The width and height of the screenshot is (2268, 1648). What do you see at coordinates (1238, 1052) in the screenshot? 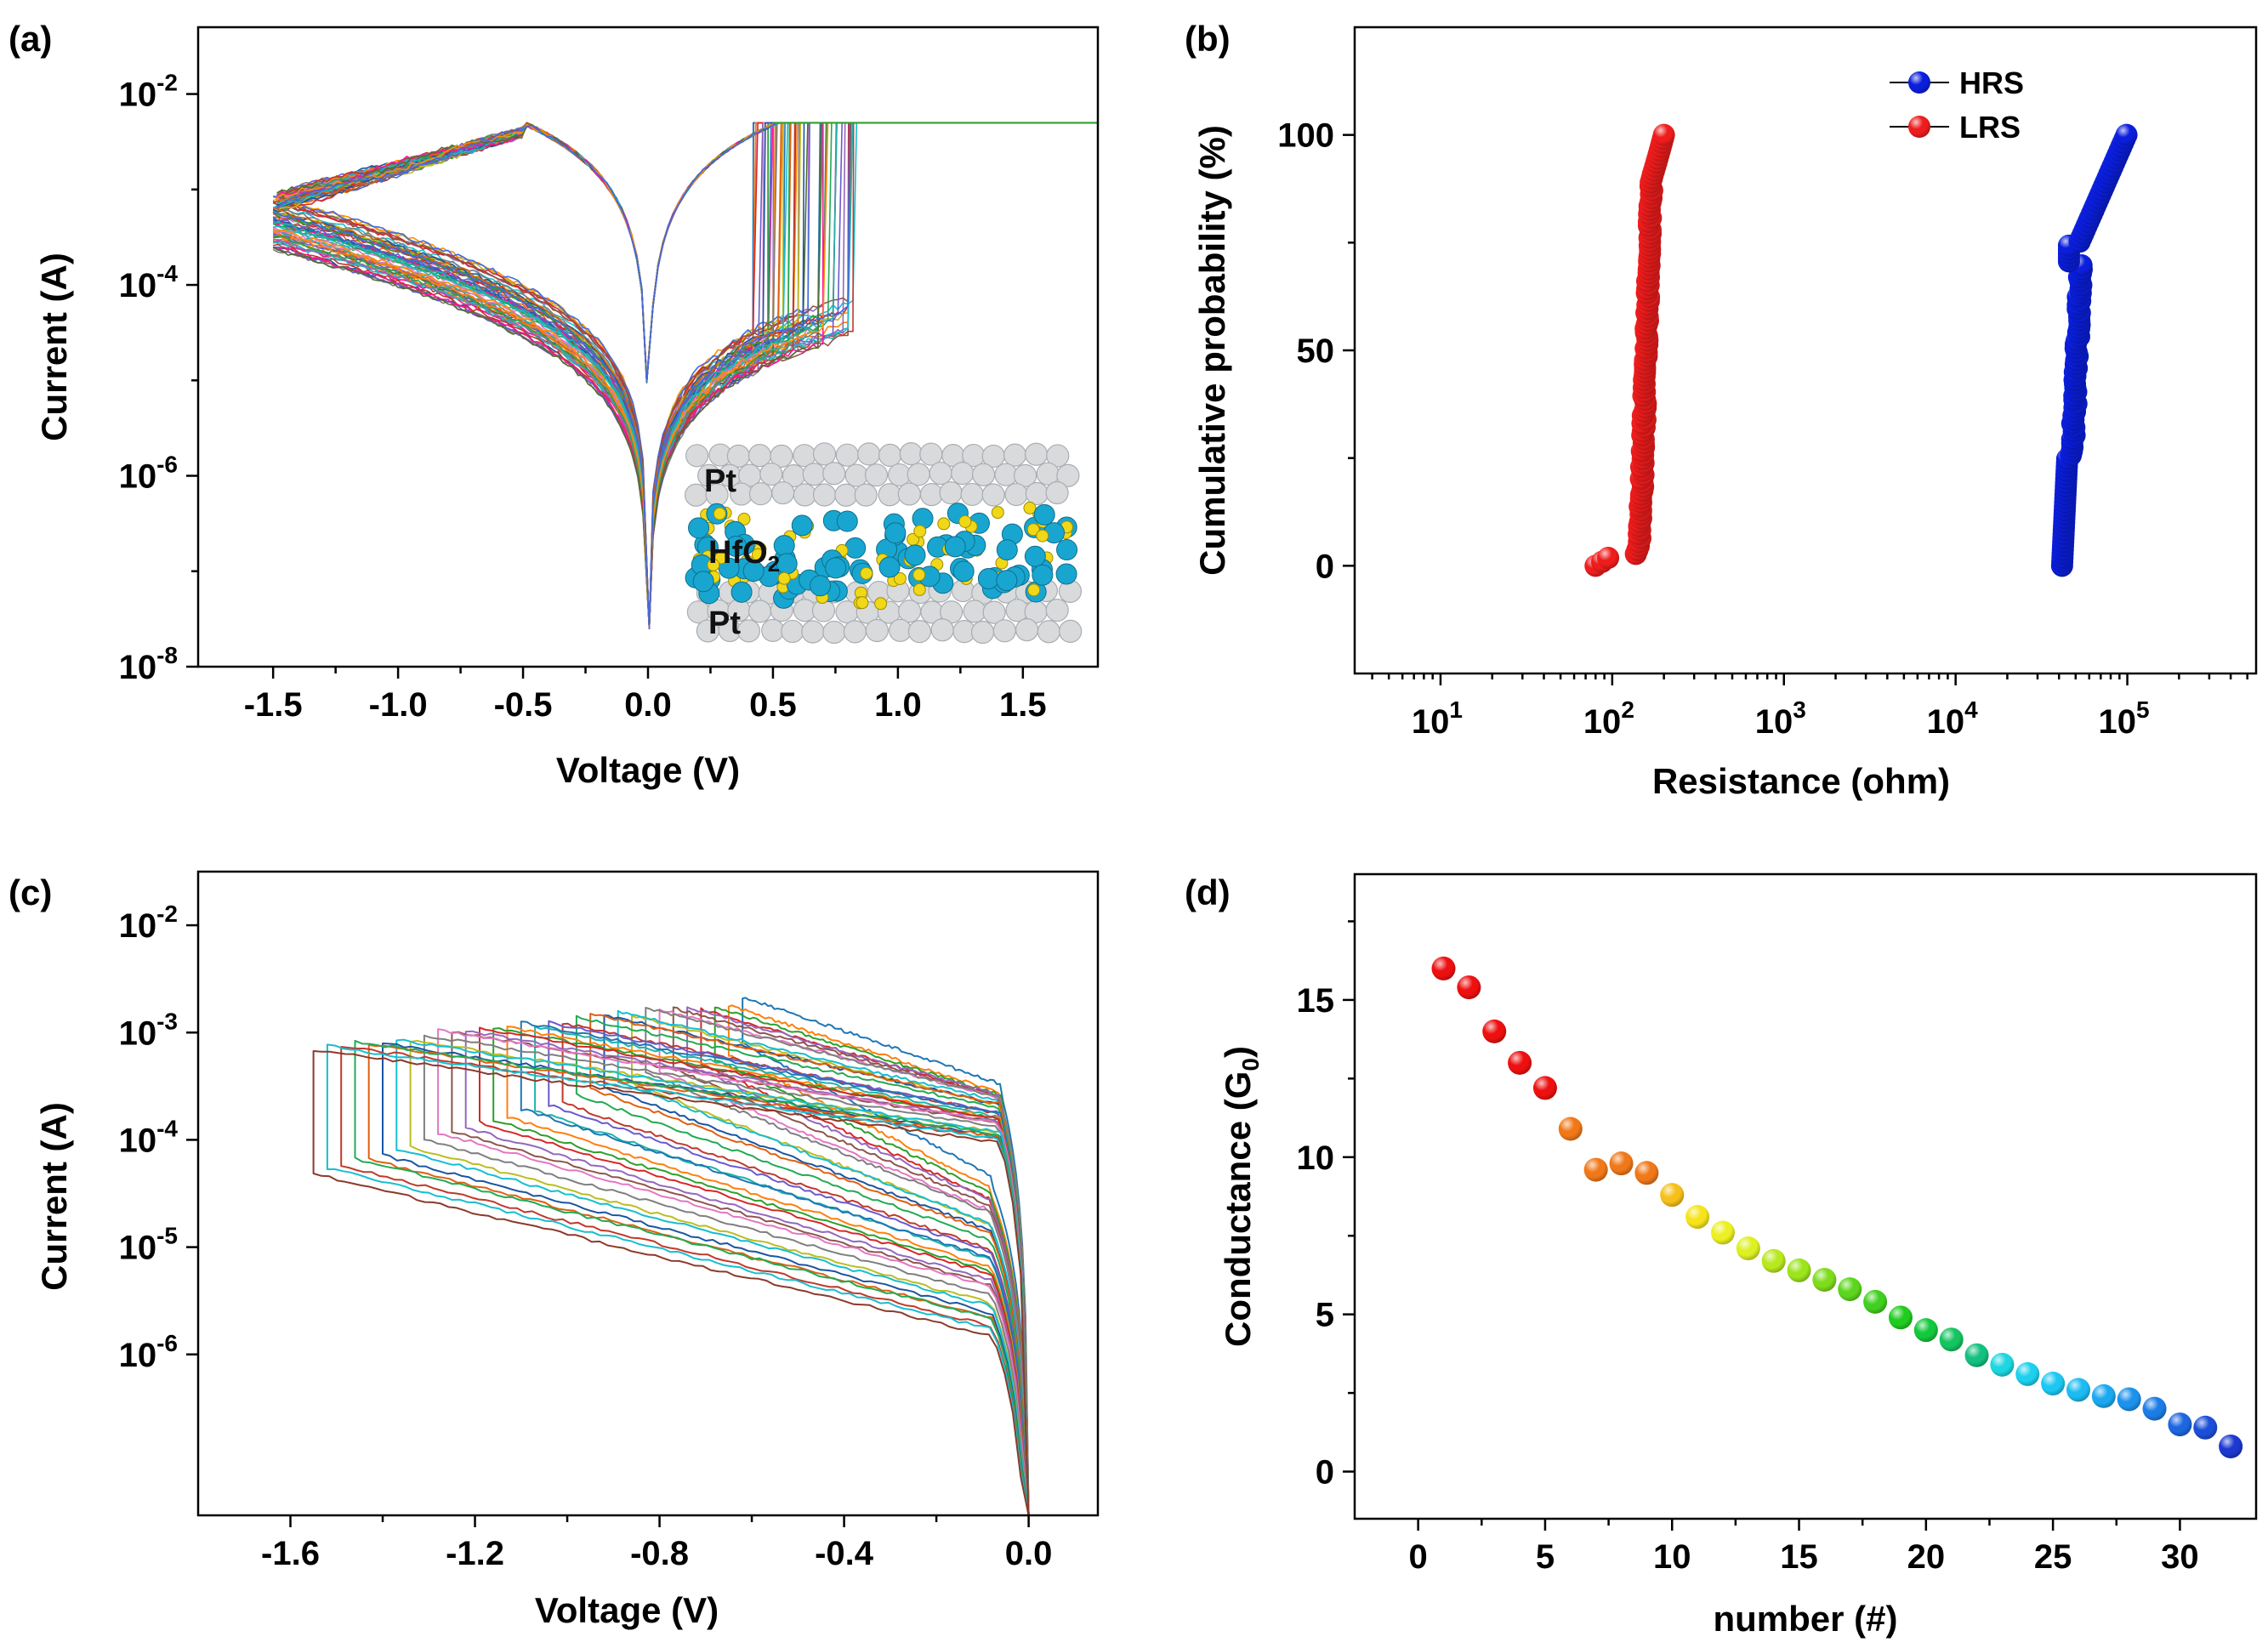
I see `panel-d-ylabel-end: )` at bounding box center [1238, 1052].